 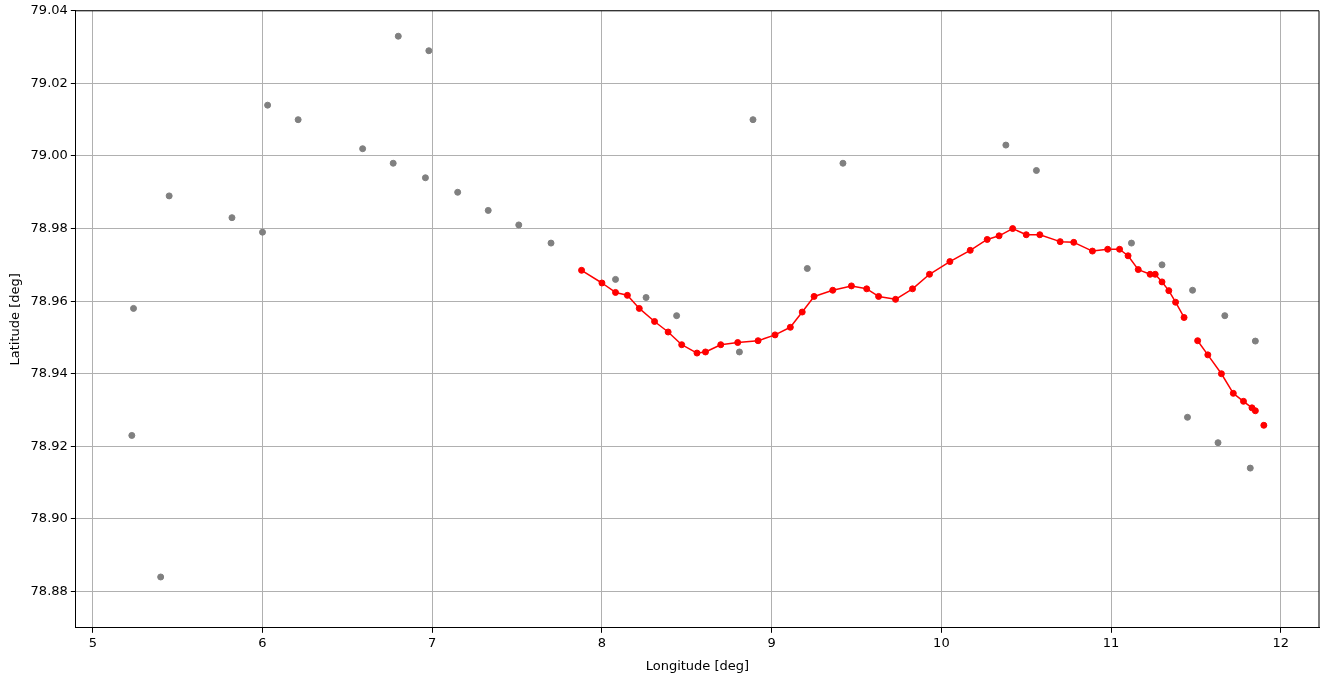 What do you see at coordinates (49, 590) in the screenshot?
I see `y-tick-label: 78.88` at bounding box center [49, 590].